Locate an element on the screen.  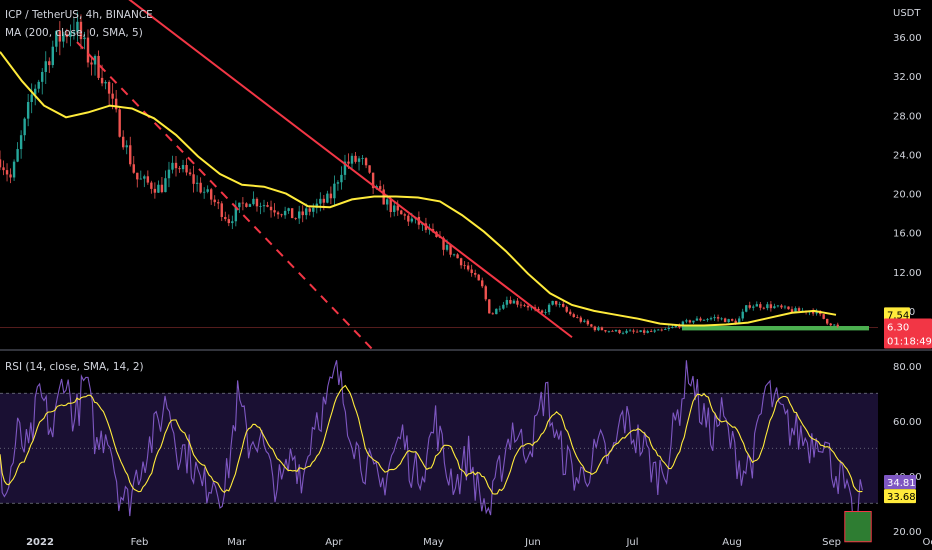
price-tags: USDT 7.546.30 01:18:49 34.81 33.68 is located at coordinates (908, 256).